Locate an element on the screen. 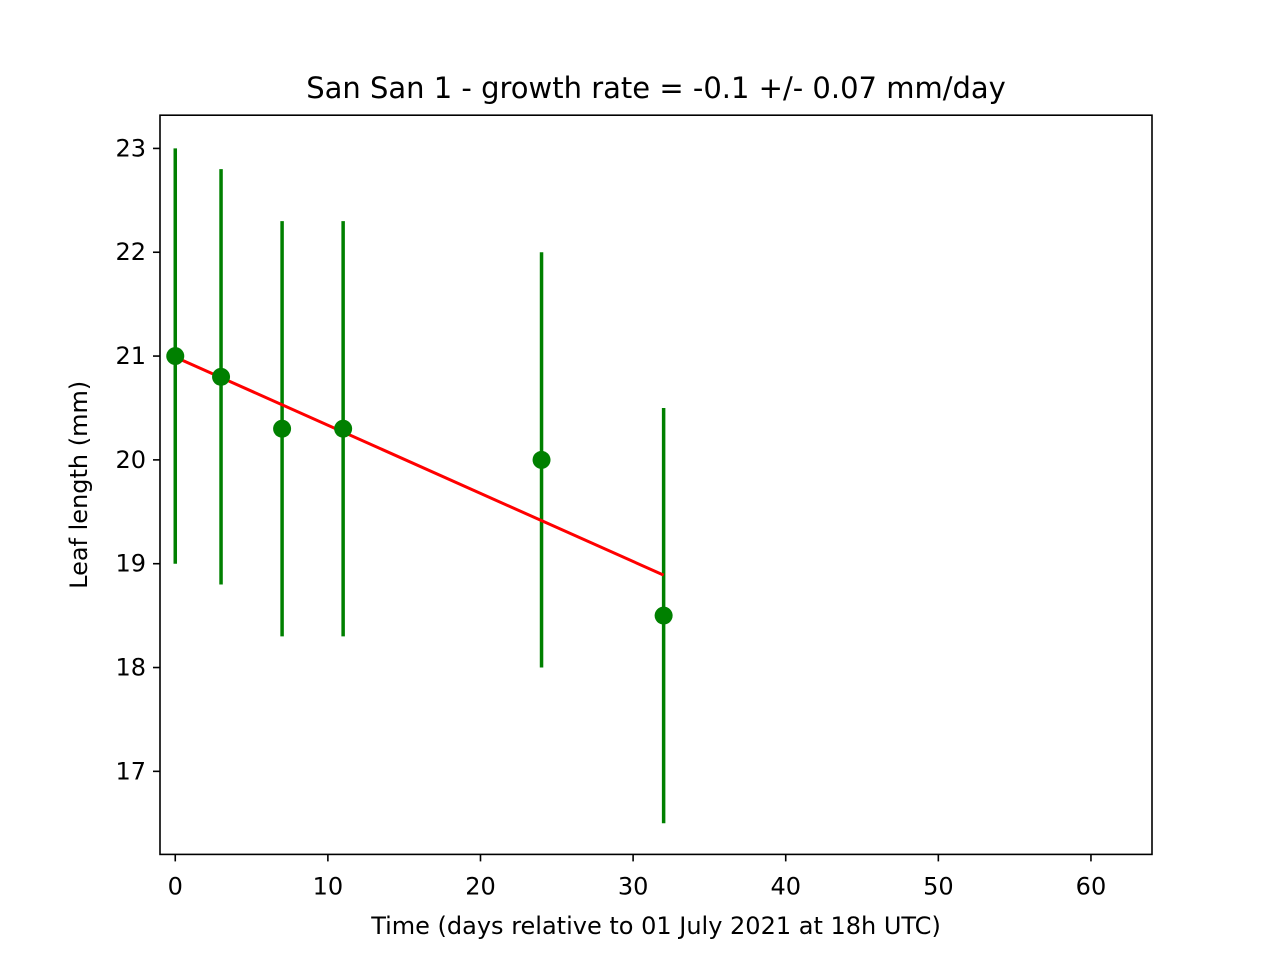 The width and height of the screenshot is (1280, 960). x-tick-label: 20 is located at coordinates (480, 886).